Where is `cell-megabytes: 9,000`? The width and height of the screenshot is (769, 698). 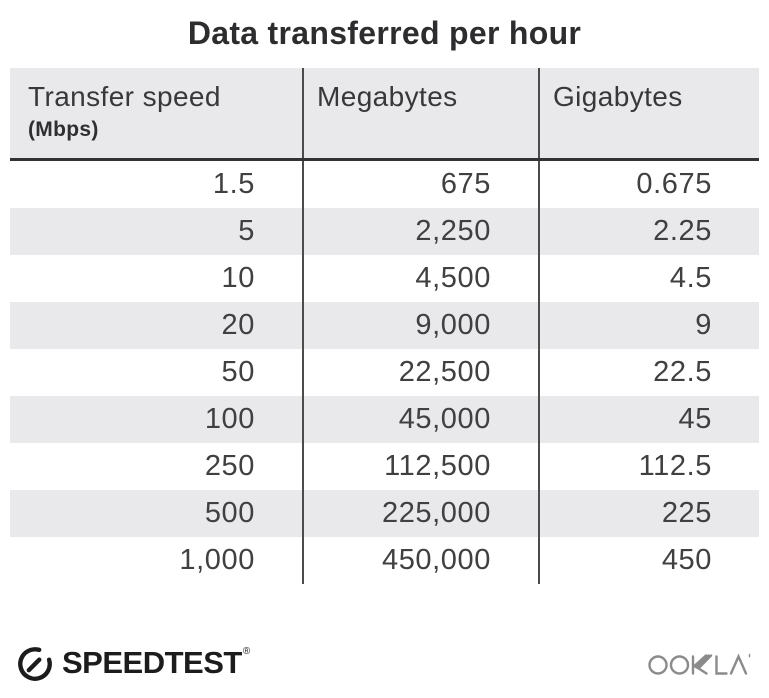 cell-megabytes: 9,000 is located at coordinates (420, 325).